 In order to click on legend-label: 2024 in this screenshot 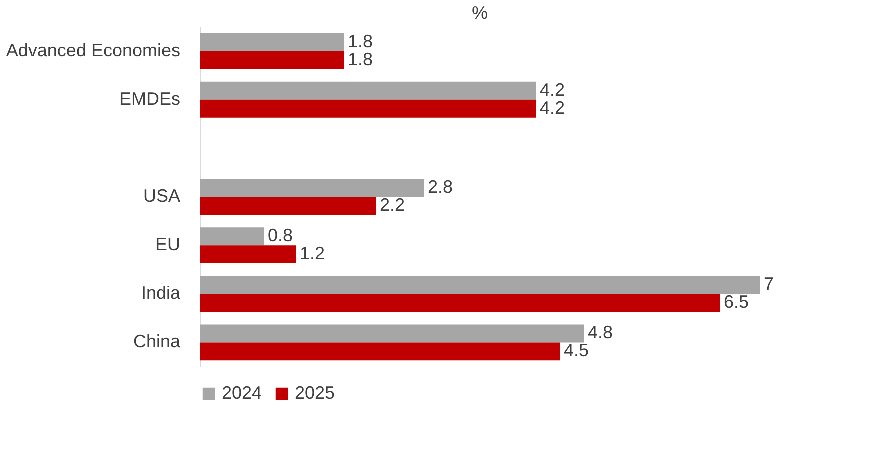, I will do `click(242, 393)`.